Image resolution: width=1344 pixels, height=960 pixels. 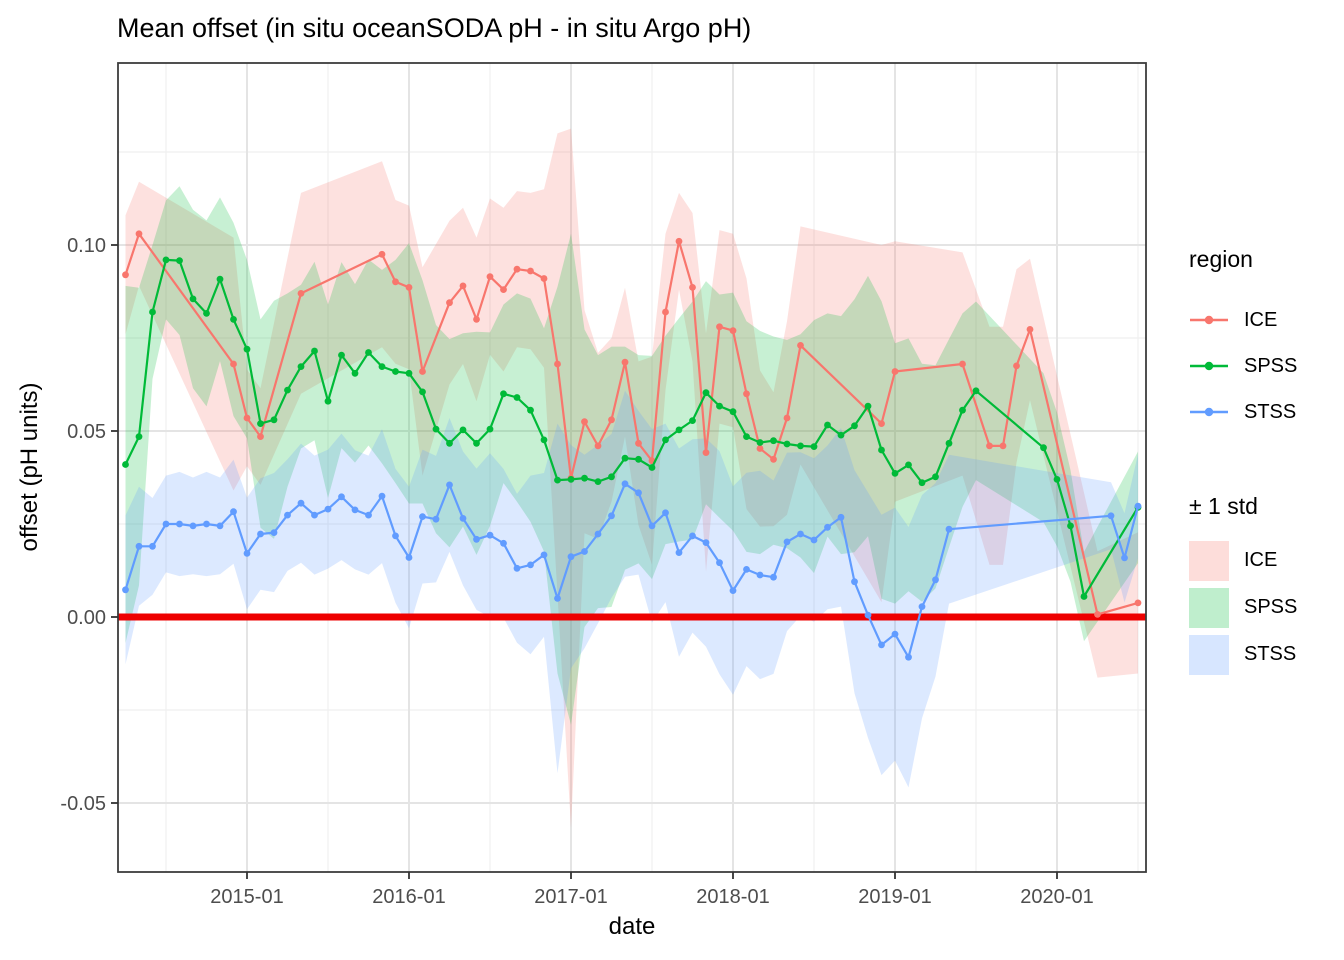 What do you see at coordinates (1209, 320) in the screenshot?
I see `ice-line-key-icon` at bounding box center [1209, 320].